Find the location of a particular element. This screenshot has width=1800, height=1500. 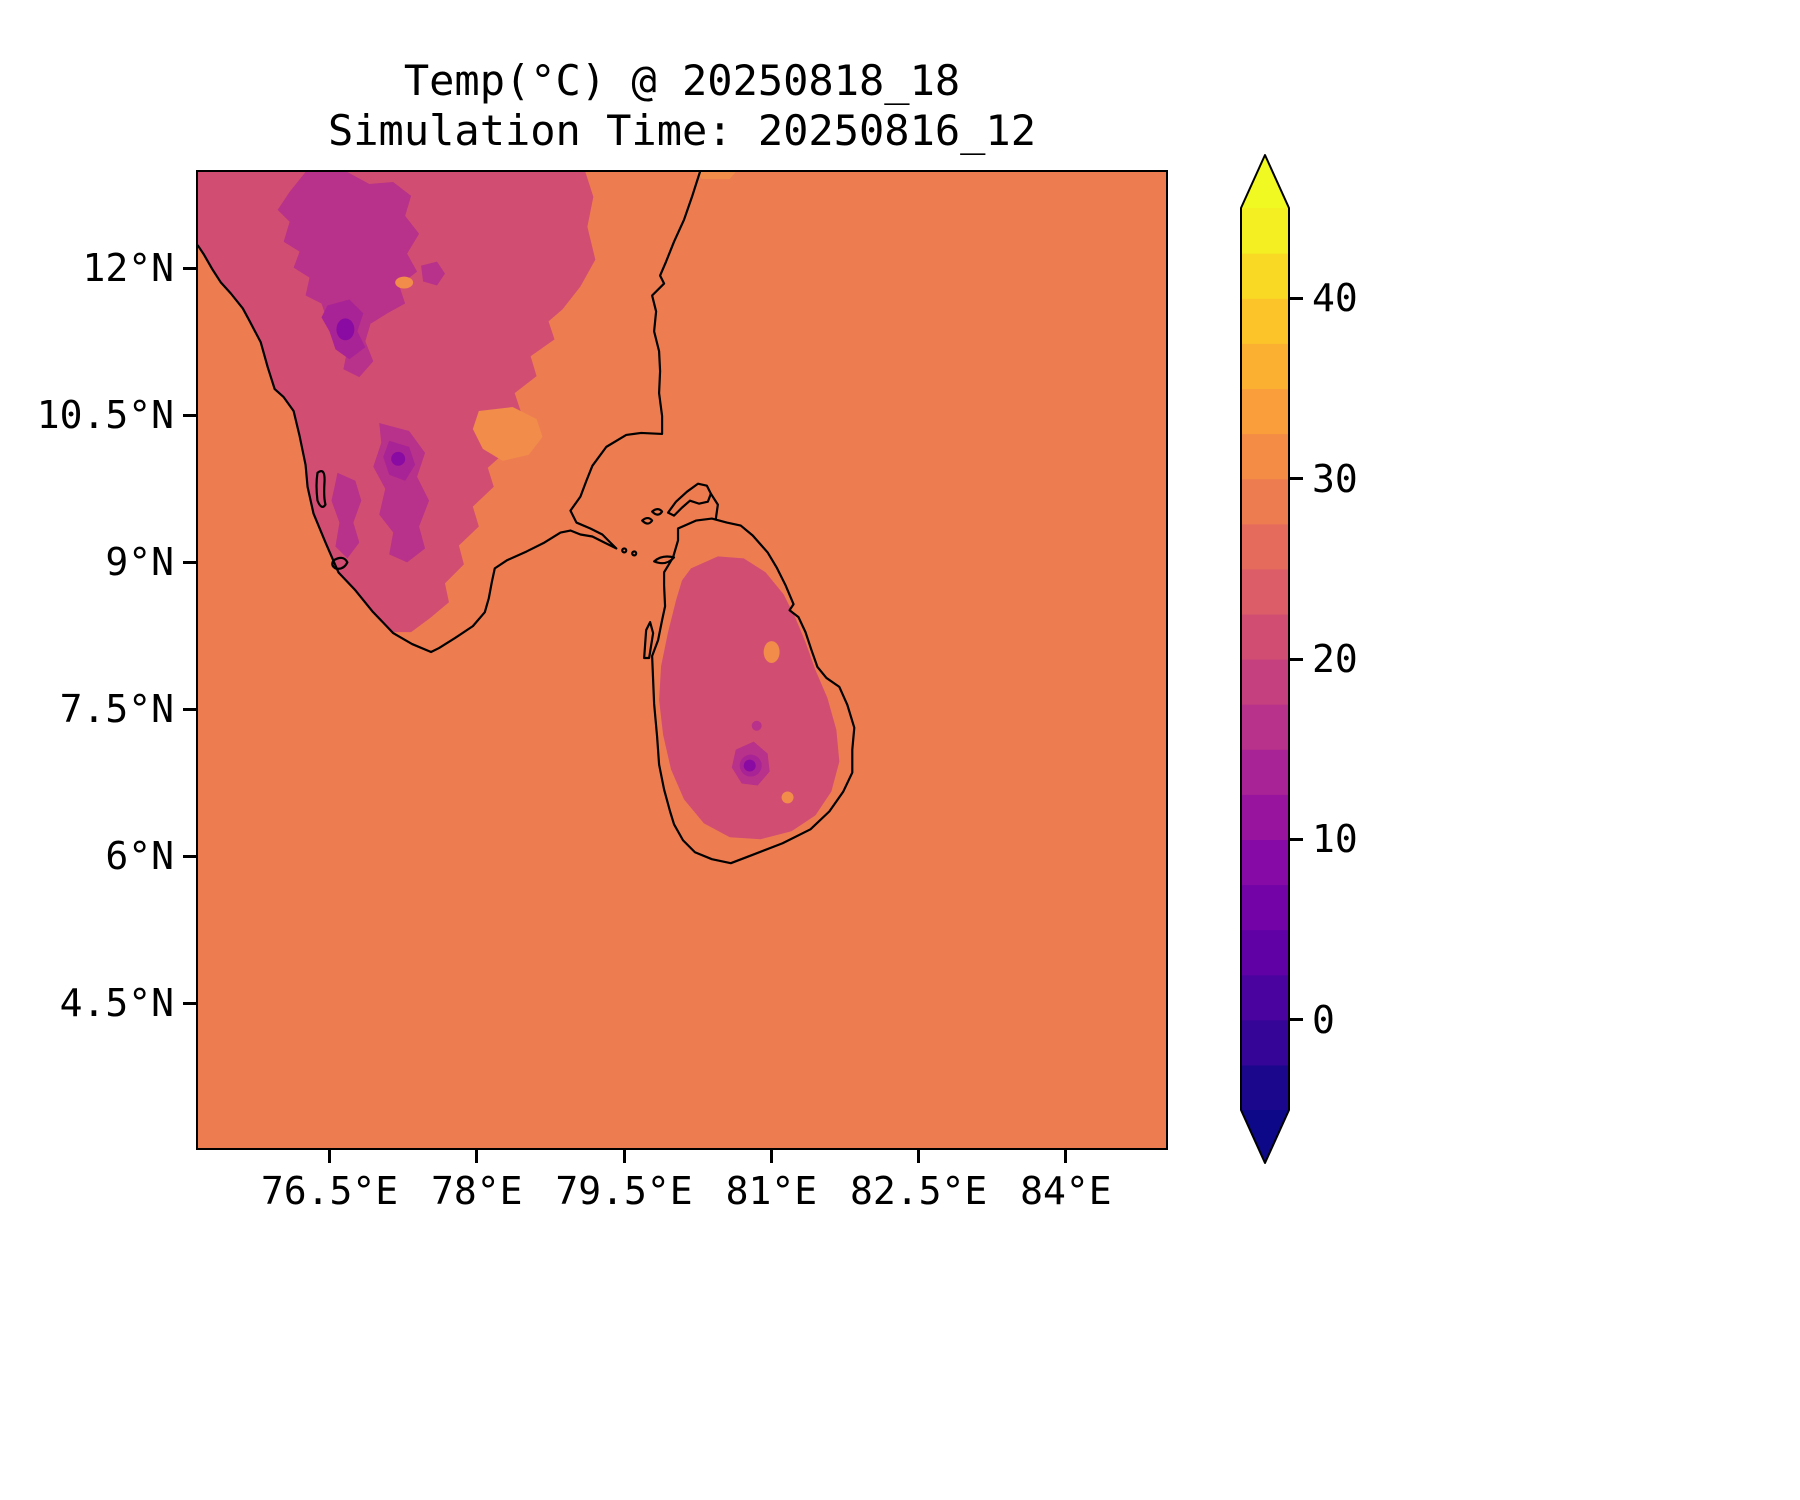

contour-india-land-band is located at coordinates (397, 402).